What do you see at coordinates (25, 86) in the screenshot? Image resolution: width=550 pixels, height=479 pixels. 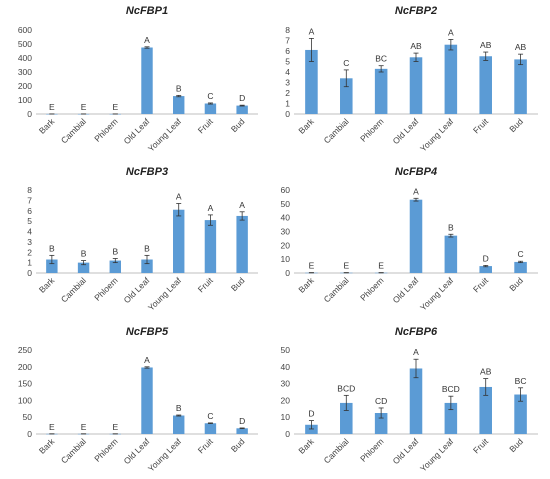 I see `y-tick-label: 200` at bounding box center [25, 86].